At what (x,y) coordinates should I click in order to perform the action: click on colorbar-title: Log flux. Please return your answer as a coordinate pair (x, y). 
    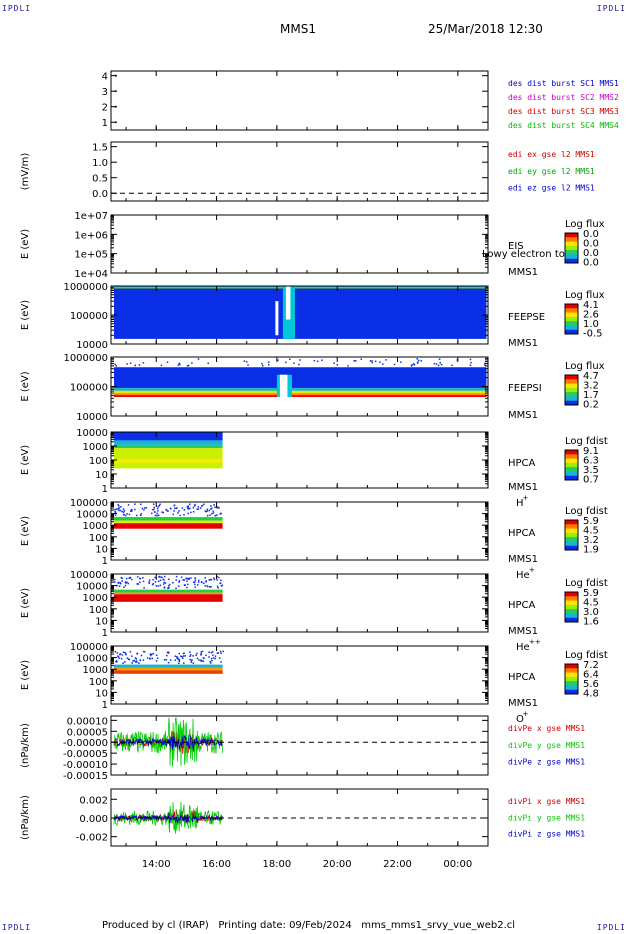
    Looking at the image, I should click on (585, 295).